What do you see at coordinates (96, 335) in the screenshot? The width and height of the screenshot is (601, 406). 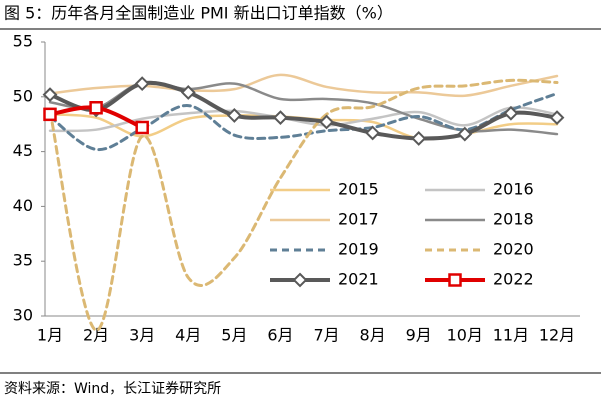 I see `x-tick-label: 2月` at bounding box center [96, 335].